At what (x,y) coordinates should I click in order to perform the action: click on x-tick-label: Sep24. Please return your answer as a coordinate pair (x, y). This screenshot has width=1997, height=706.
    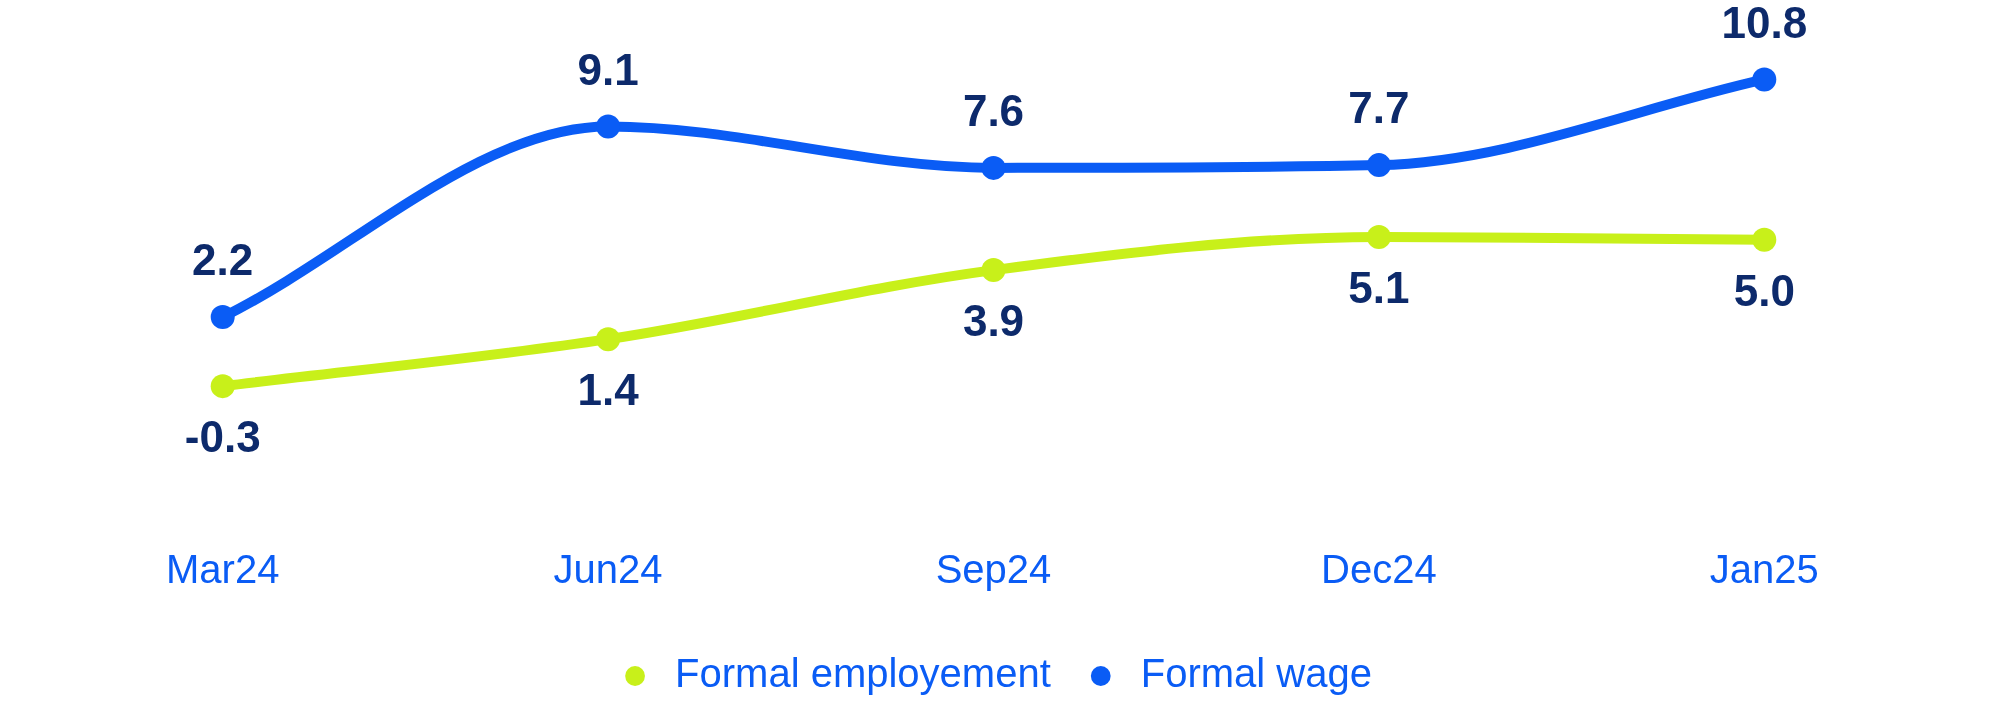
    Looking at the image, I should click on (993, 569).